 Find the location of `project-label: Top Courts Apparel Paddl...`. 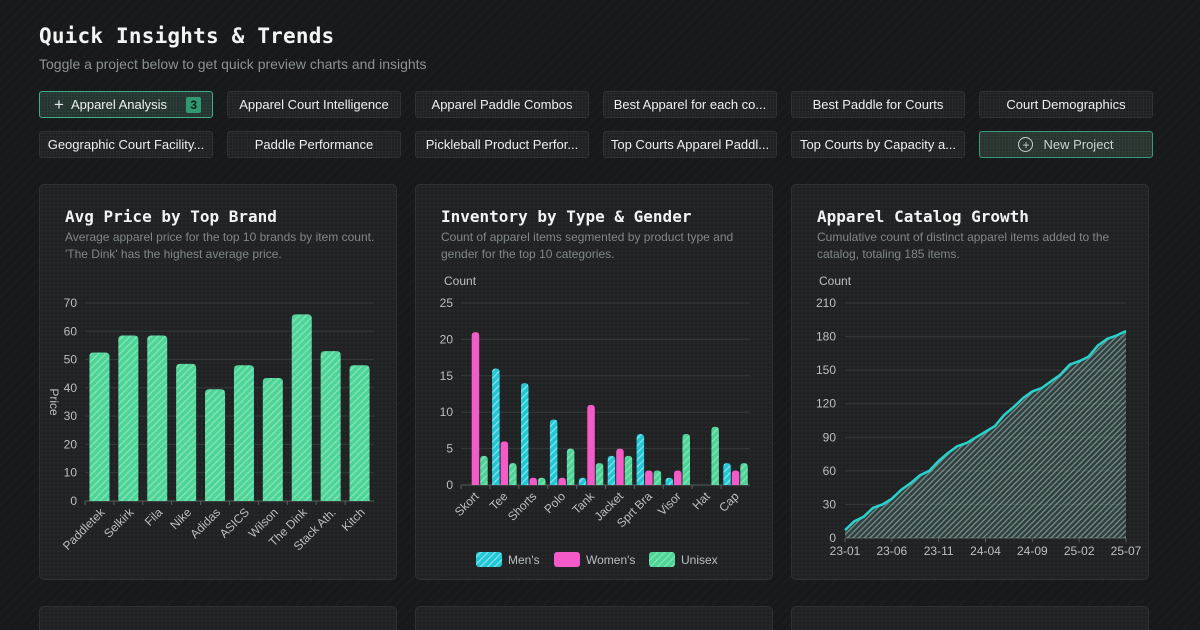

project-label: Top Courts Apparel Paddl... is located at coordinates (690, 144).